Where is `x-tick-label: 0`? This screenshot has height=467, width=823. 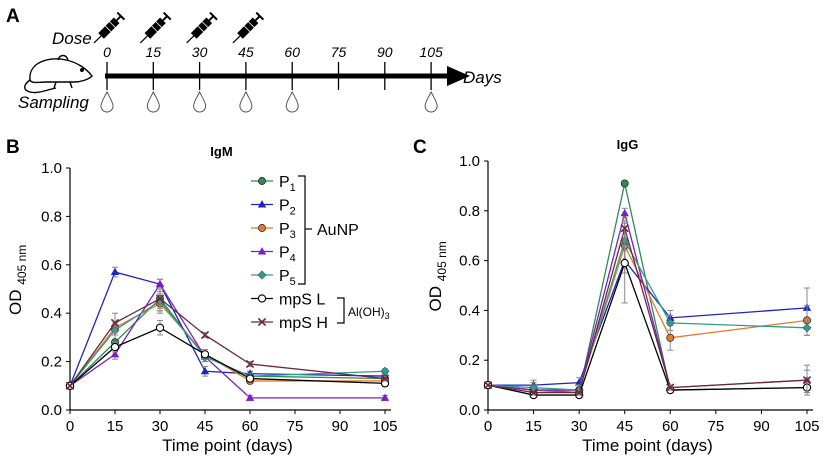 x-tick-label: 0 is located at coordinates (70, 426).